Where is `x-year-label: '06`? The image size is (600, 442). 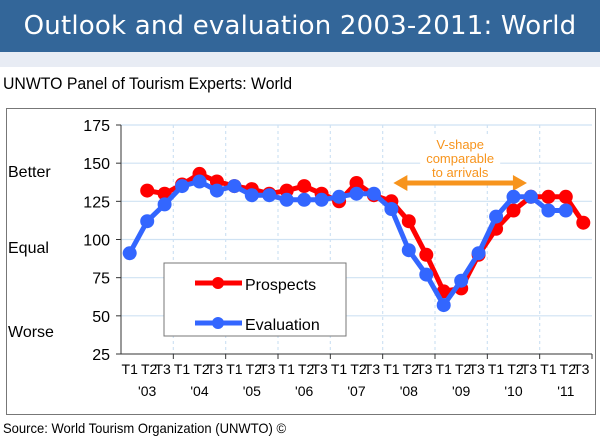
x-year-label: '06 is located at coordinates (304, 391).